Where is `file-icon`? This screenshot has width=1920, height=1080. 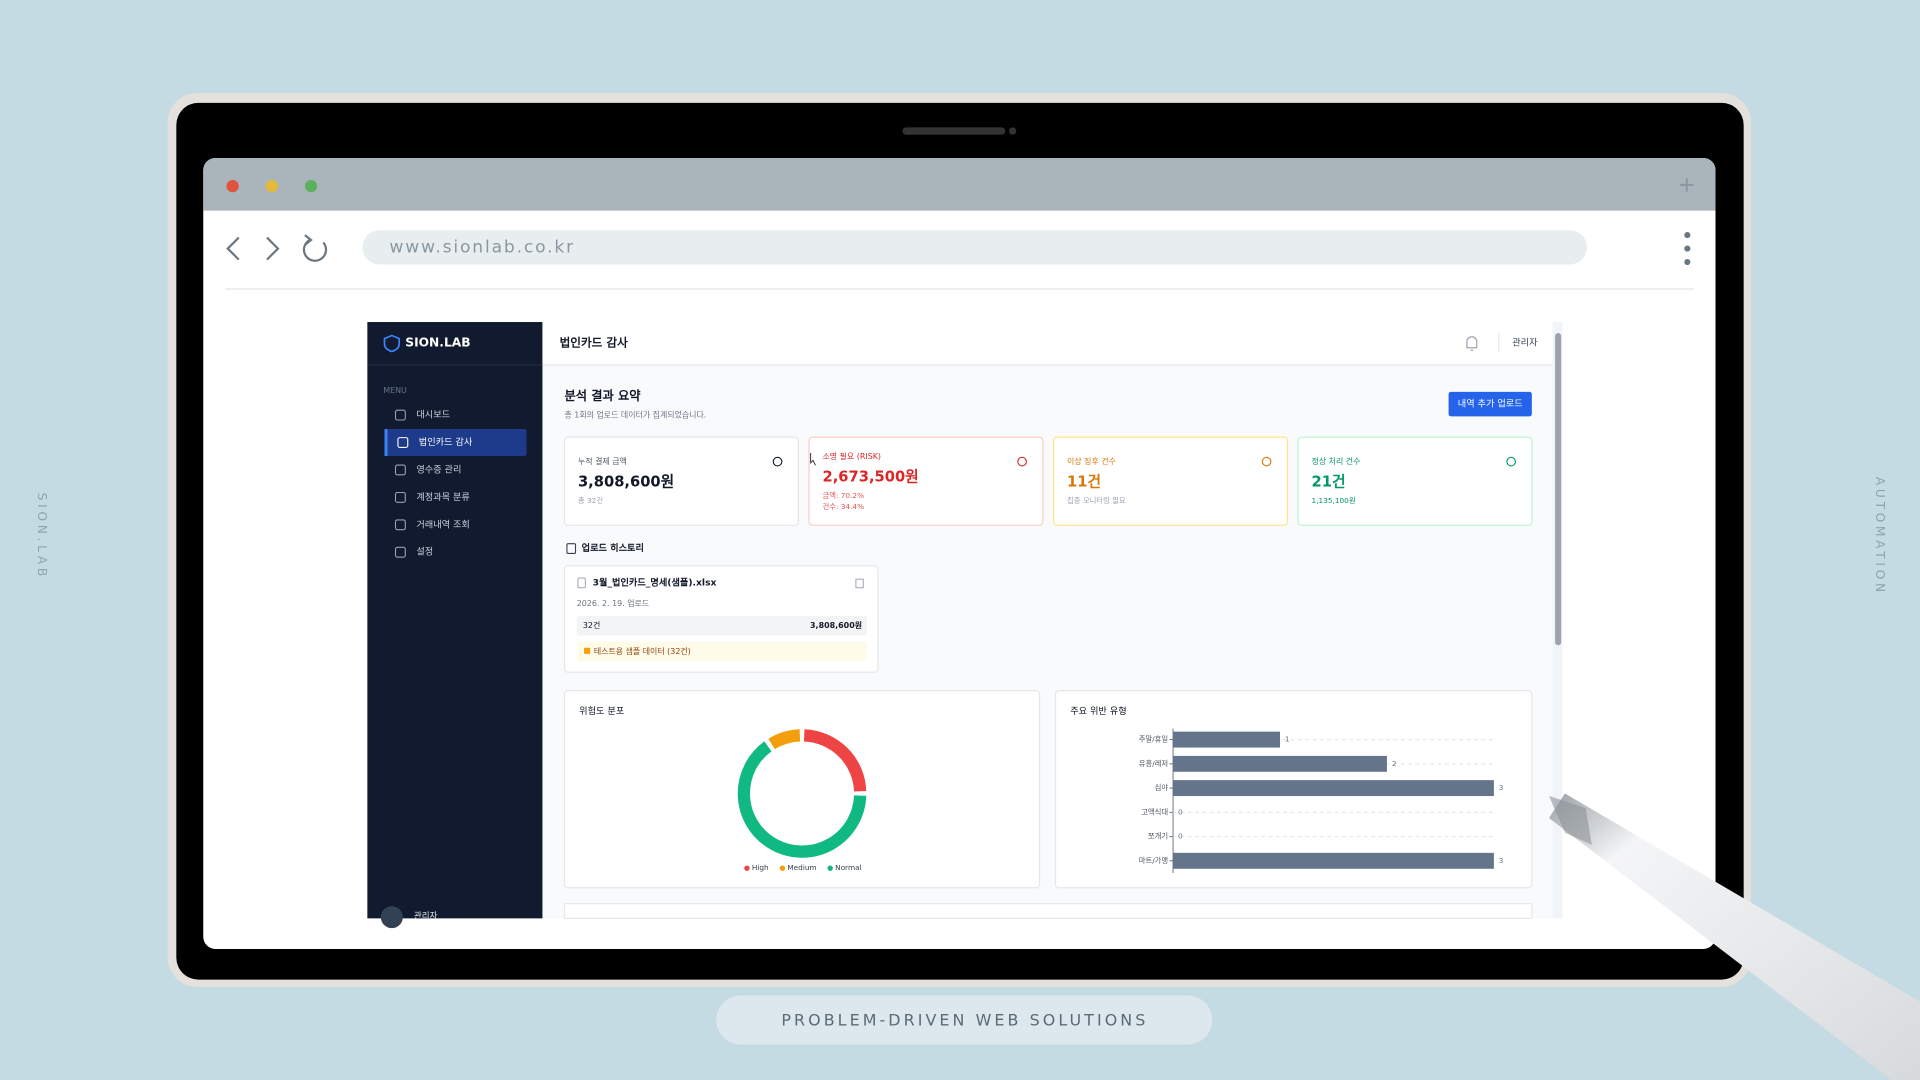 file-icon is located at coordinates (581, 583).